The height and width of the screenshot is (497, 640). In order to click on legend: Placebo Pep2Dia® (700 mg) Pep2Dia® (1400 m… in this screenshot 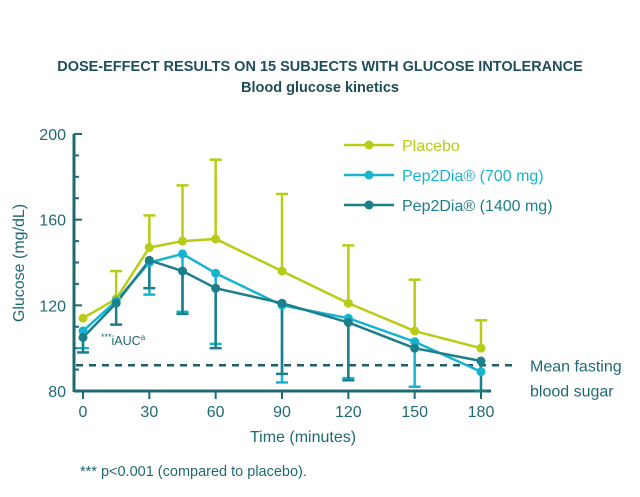, I will do `click(448, 176)`.